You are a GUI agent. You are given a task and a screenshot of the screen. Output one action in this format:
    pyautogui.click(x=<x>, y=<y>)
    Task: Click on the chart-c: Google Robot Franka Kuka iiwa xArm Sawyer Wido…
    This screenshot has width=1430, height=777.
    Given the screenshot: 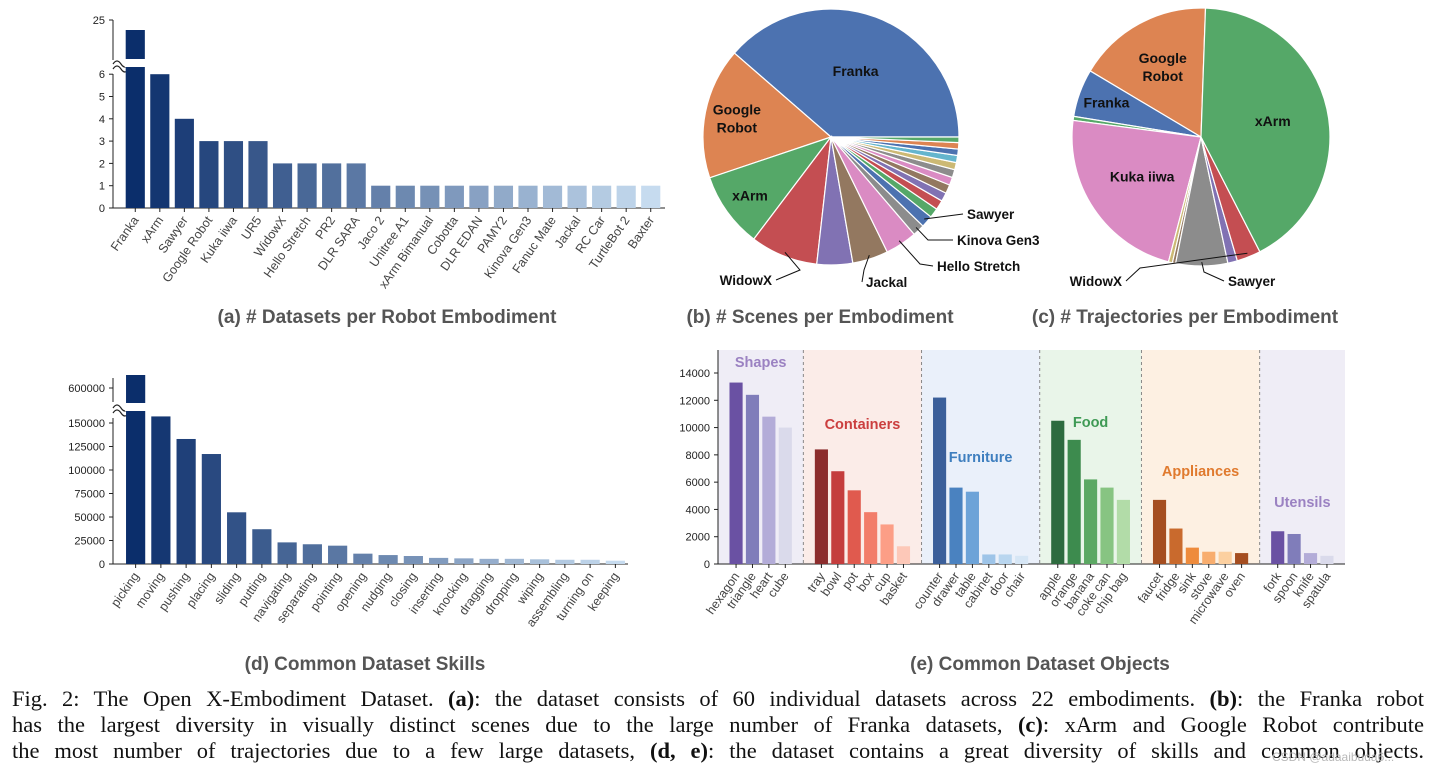 What is the action you would take?
    pyautogui.click(x=1185, y=167)
    